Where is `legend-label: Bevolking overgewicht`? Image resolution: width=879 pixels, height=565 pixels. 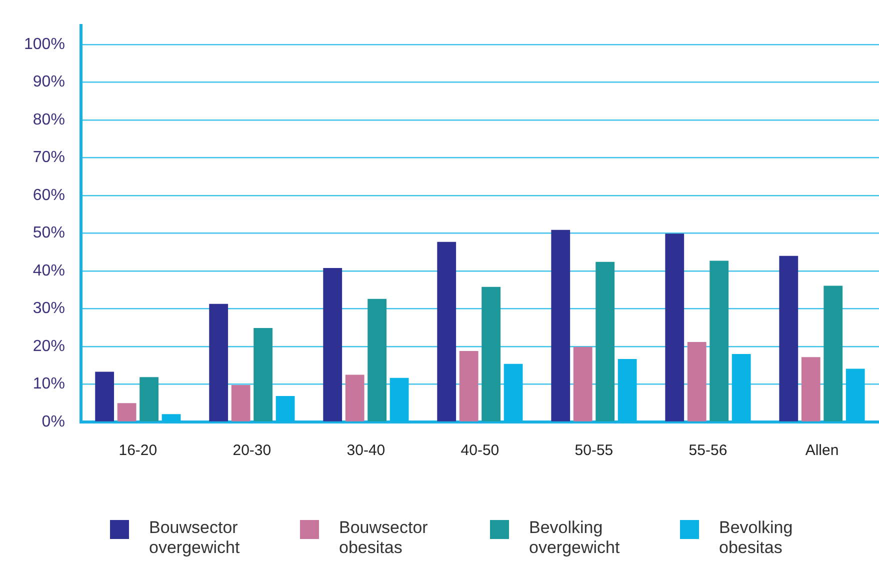 legend-label: Bevolking overgewicht is located at coordinates (575, 538).